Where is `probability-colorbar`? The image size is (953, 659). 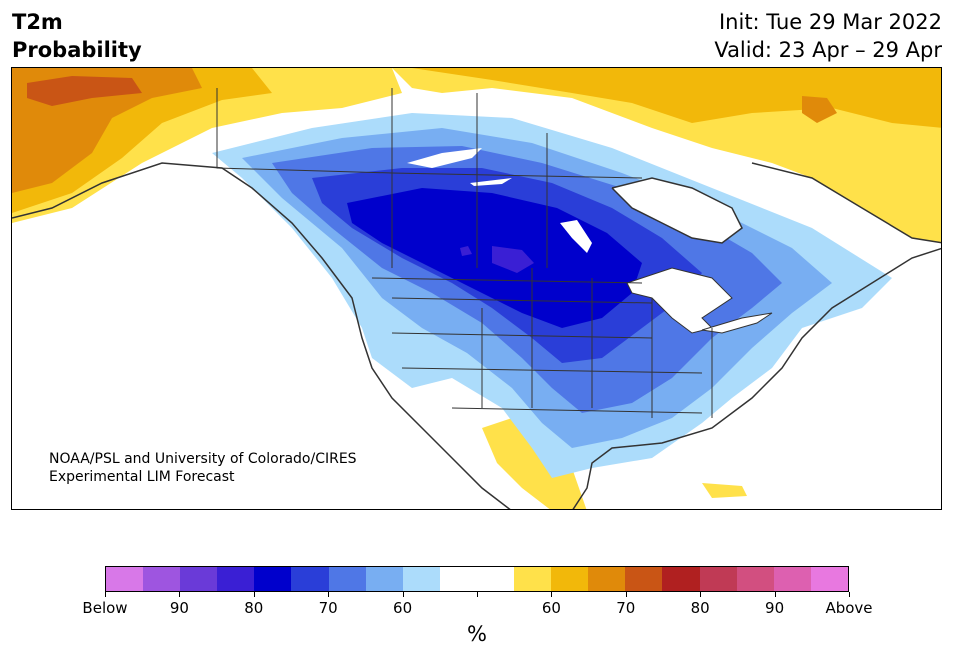 probability-colorbar is located at coordinates (477, 579).